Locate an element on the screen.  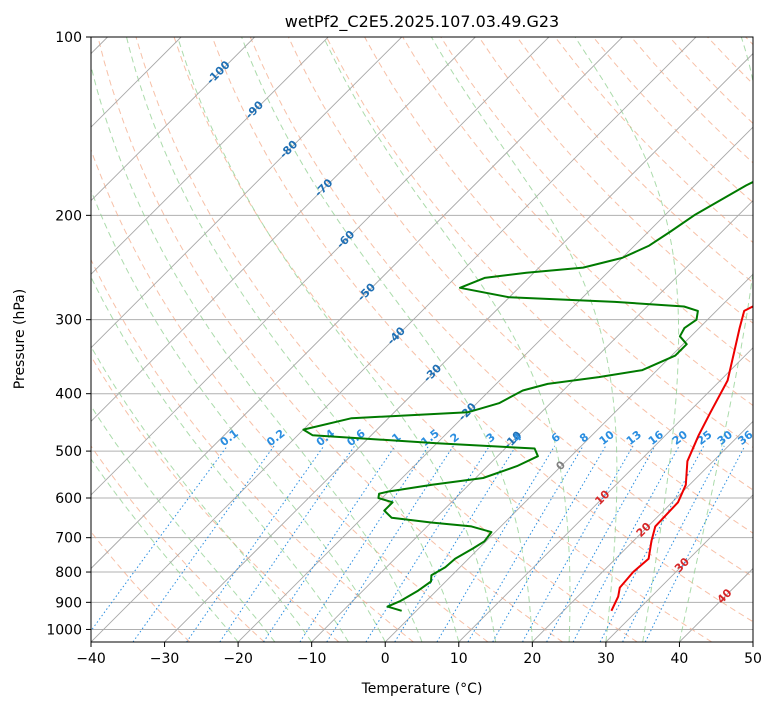
mixing-ratio-label: 36 is located at coordinates (746, 438).